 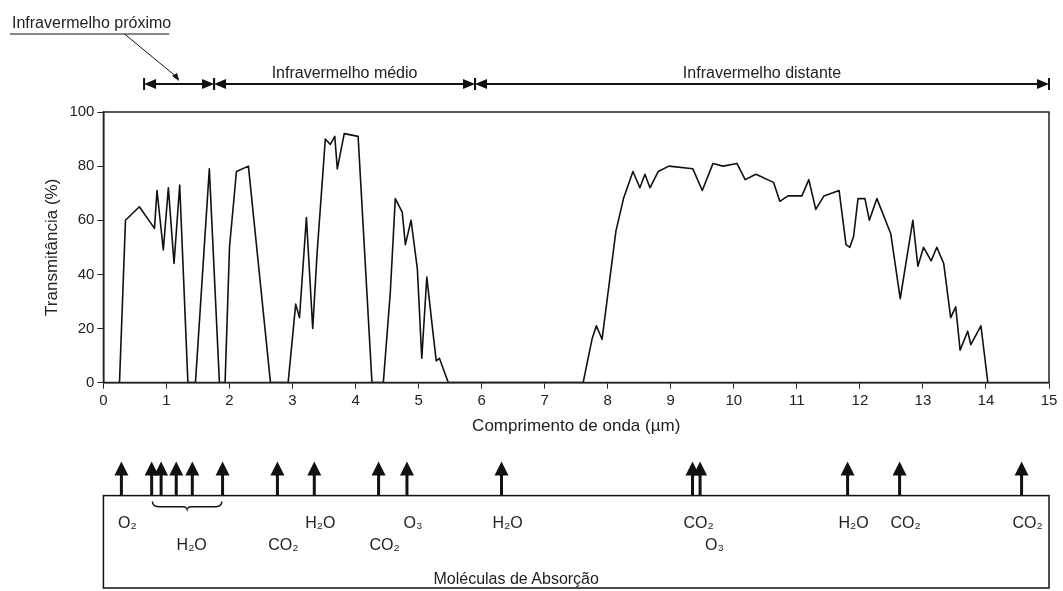 I want to click on y-tick-label: 20, so click(x=86, y=327).